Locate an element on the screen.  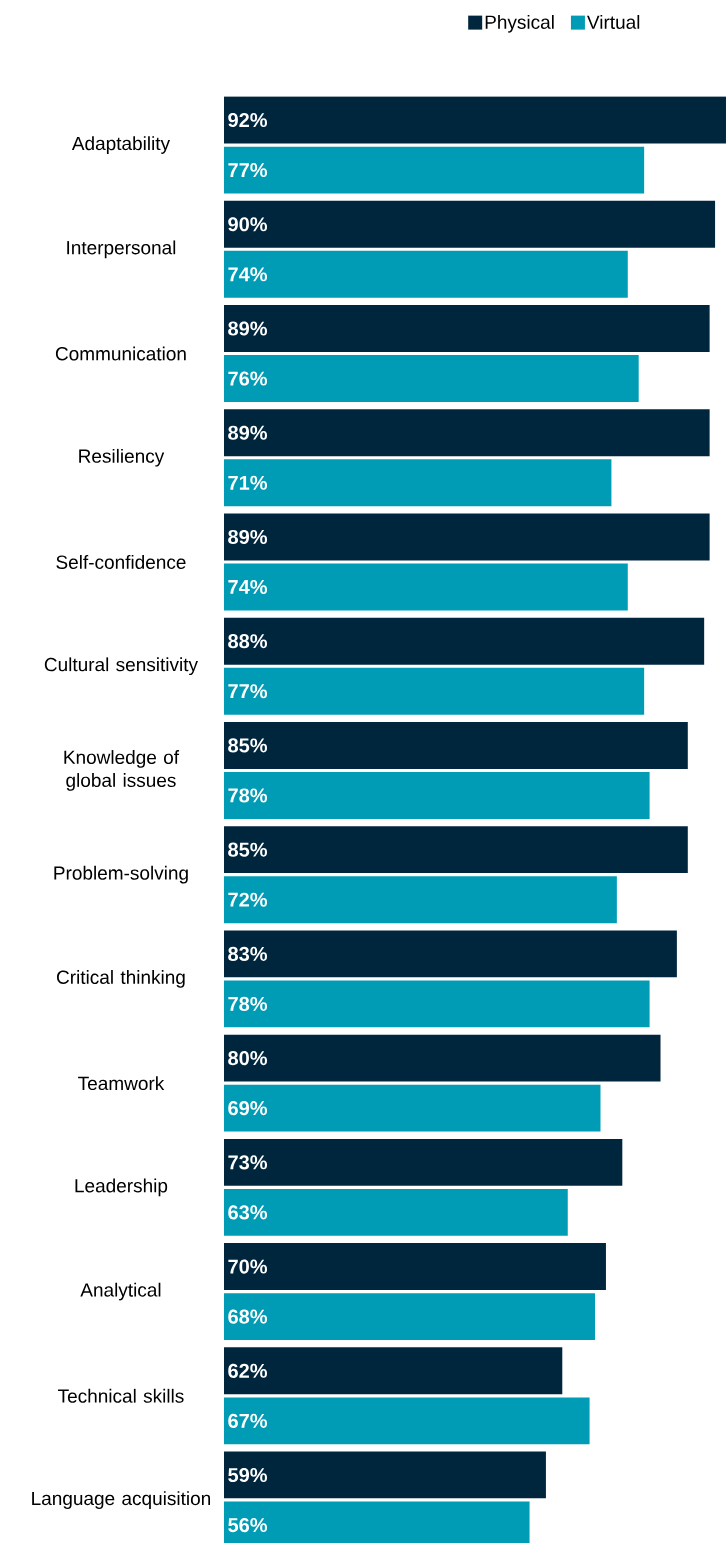
data-label: 80% is located at coordinates (248, 1058).